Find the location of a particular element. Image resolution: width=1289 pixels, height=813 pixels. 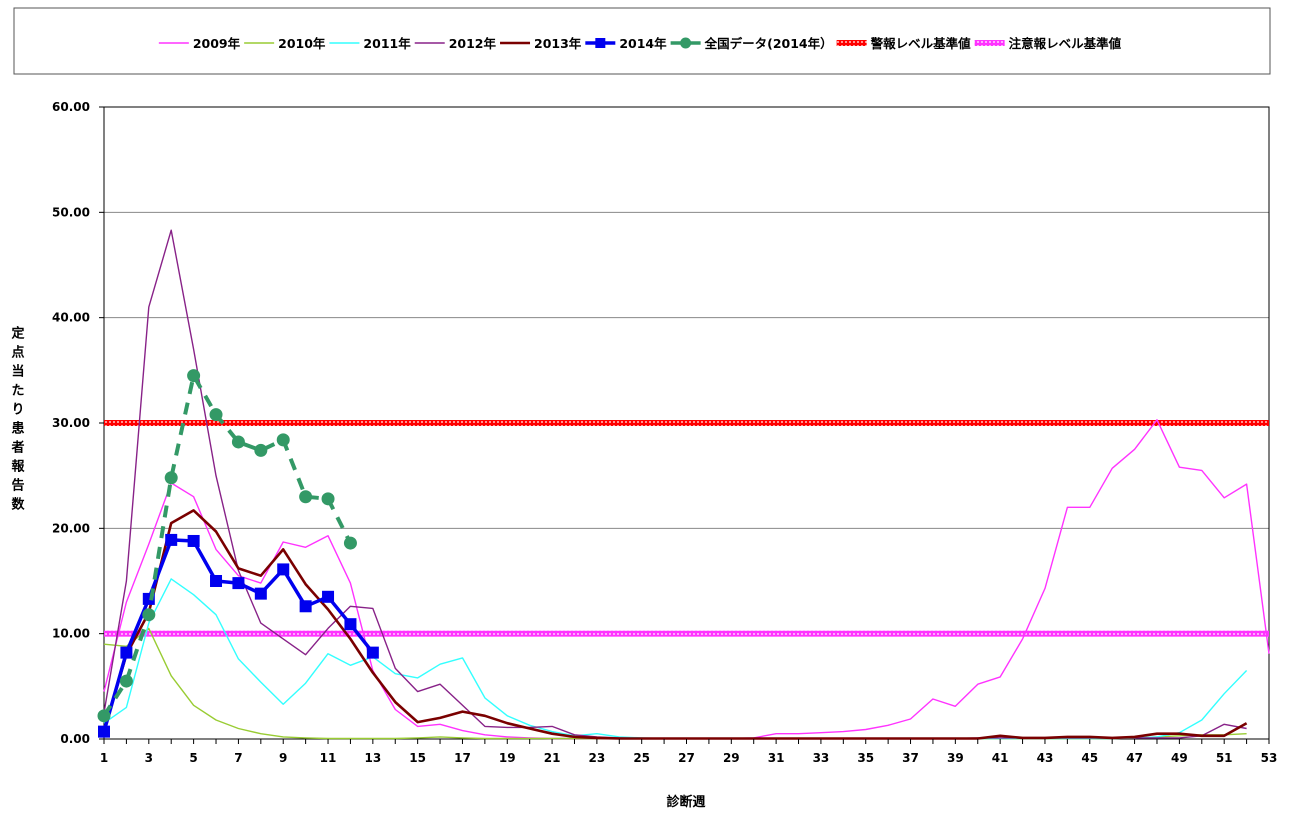

legend-item-4: 2012年 is located at coordinates (455, 43).